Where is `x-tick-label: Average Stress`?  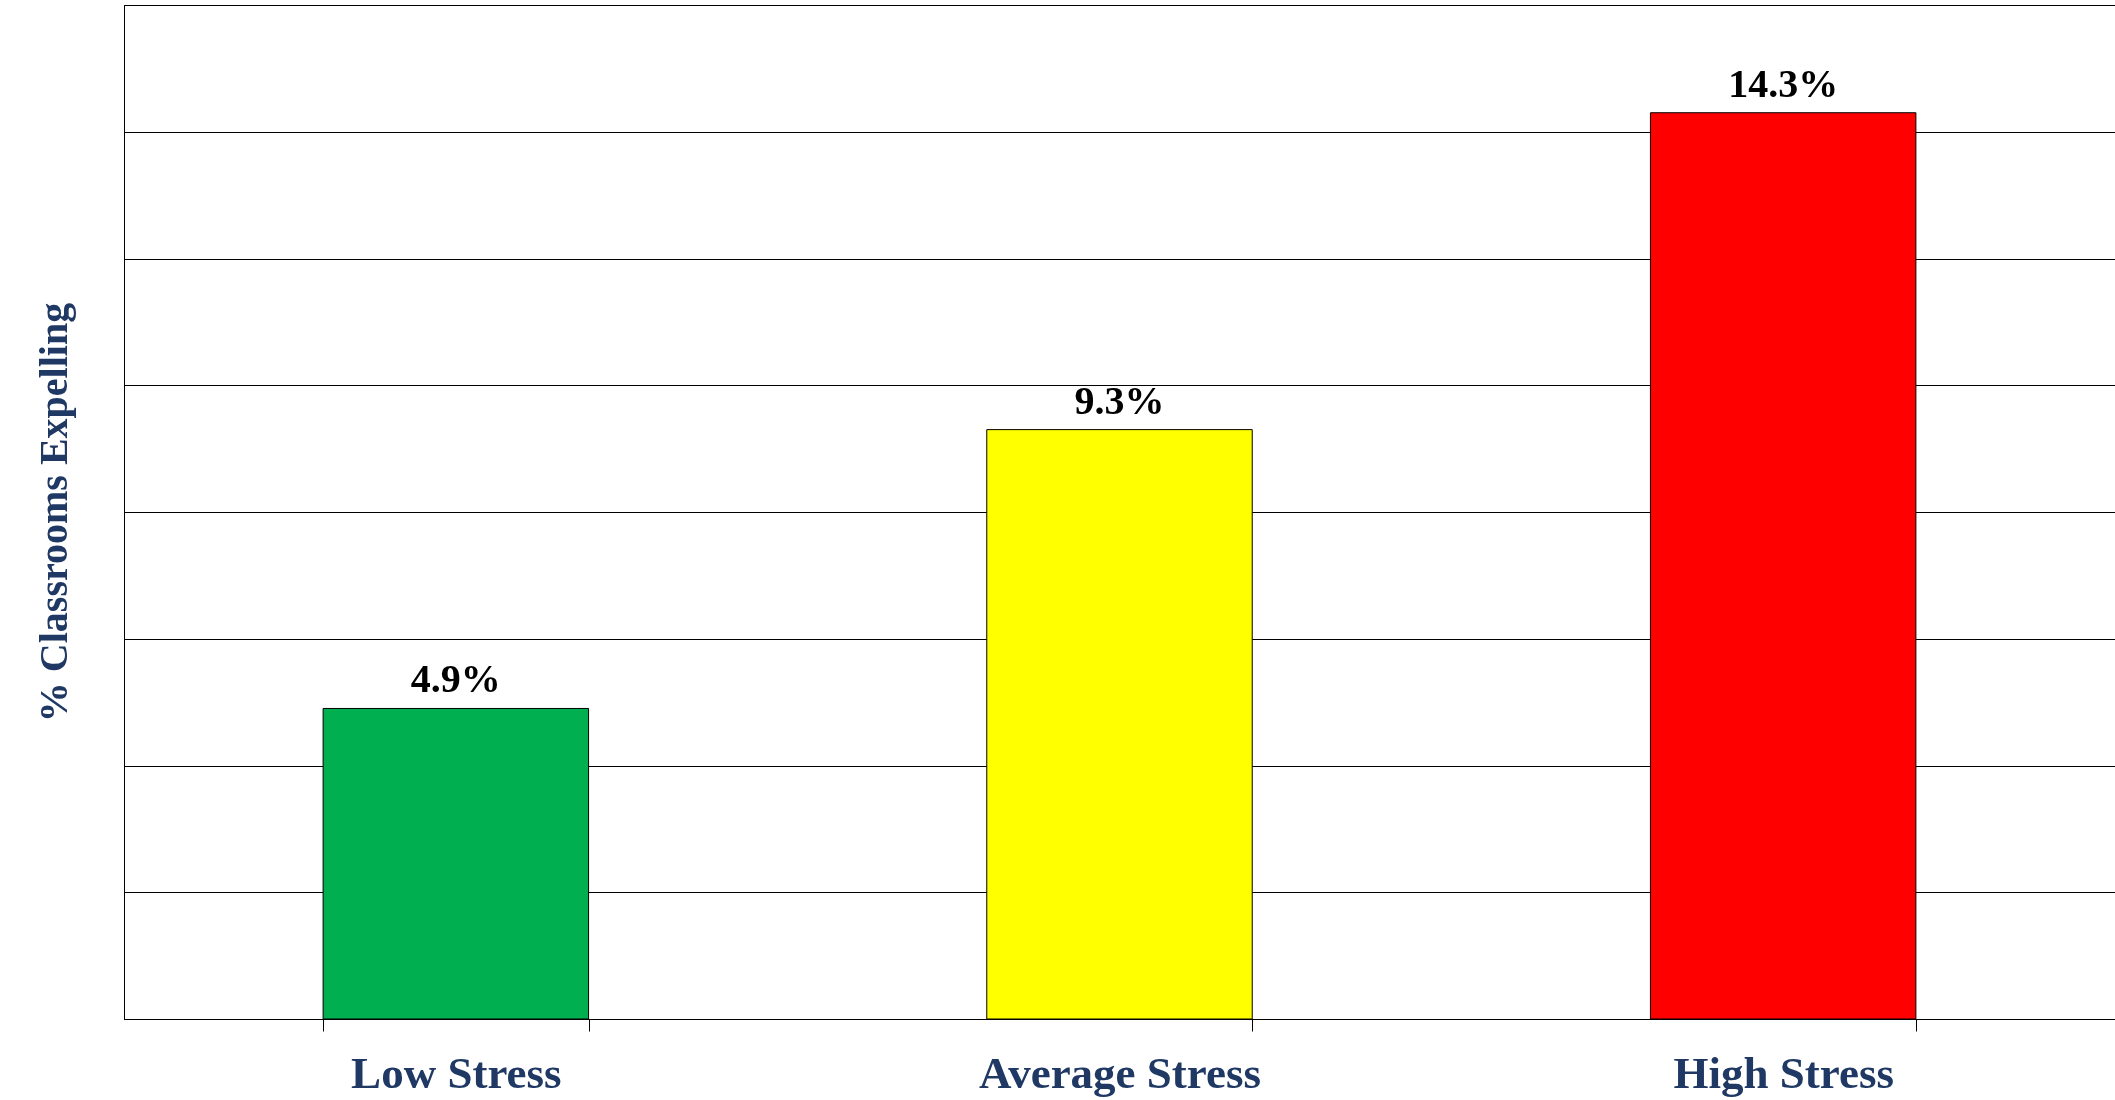 x-tick-label: Average Stress is located at coordinates (1120, 1072).